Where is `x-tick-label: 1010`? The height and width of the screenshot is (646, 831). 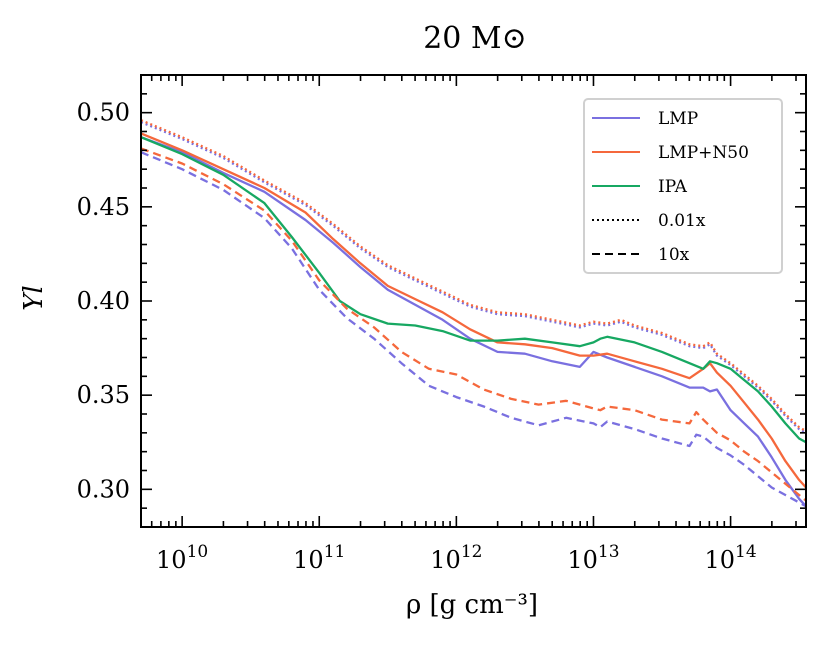 x-tick-label: 1010 is located at coordinates (182, 558).